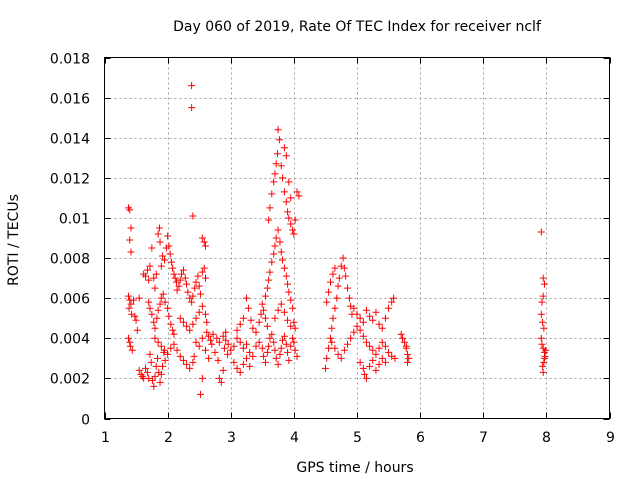  I want to click on x-tick-label: 1, so click(105, 438).